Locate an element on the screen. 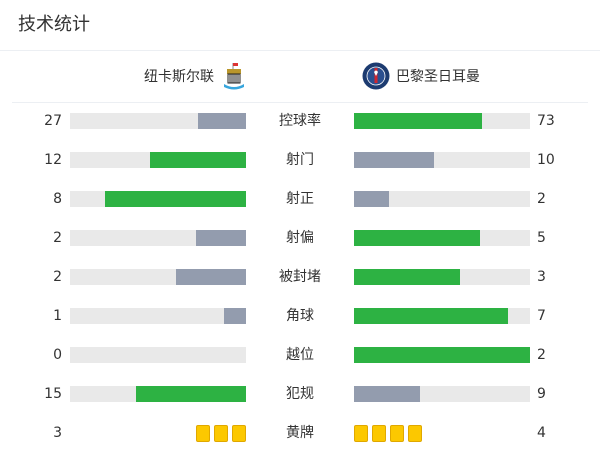  stat-label: 控球率 is located at coordinates (300, 121).